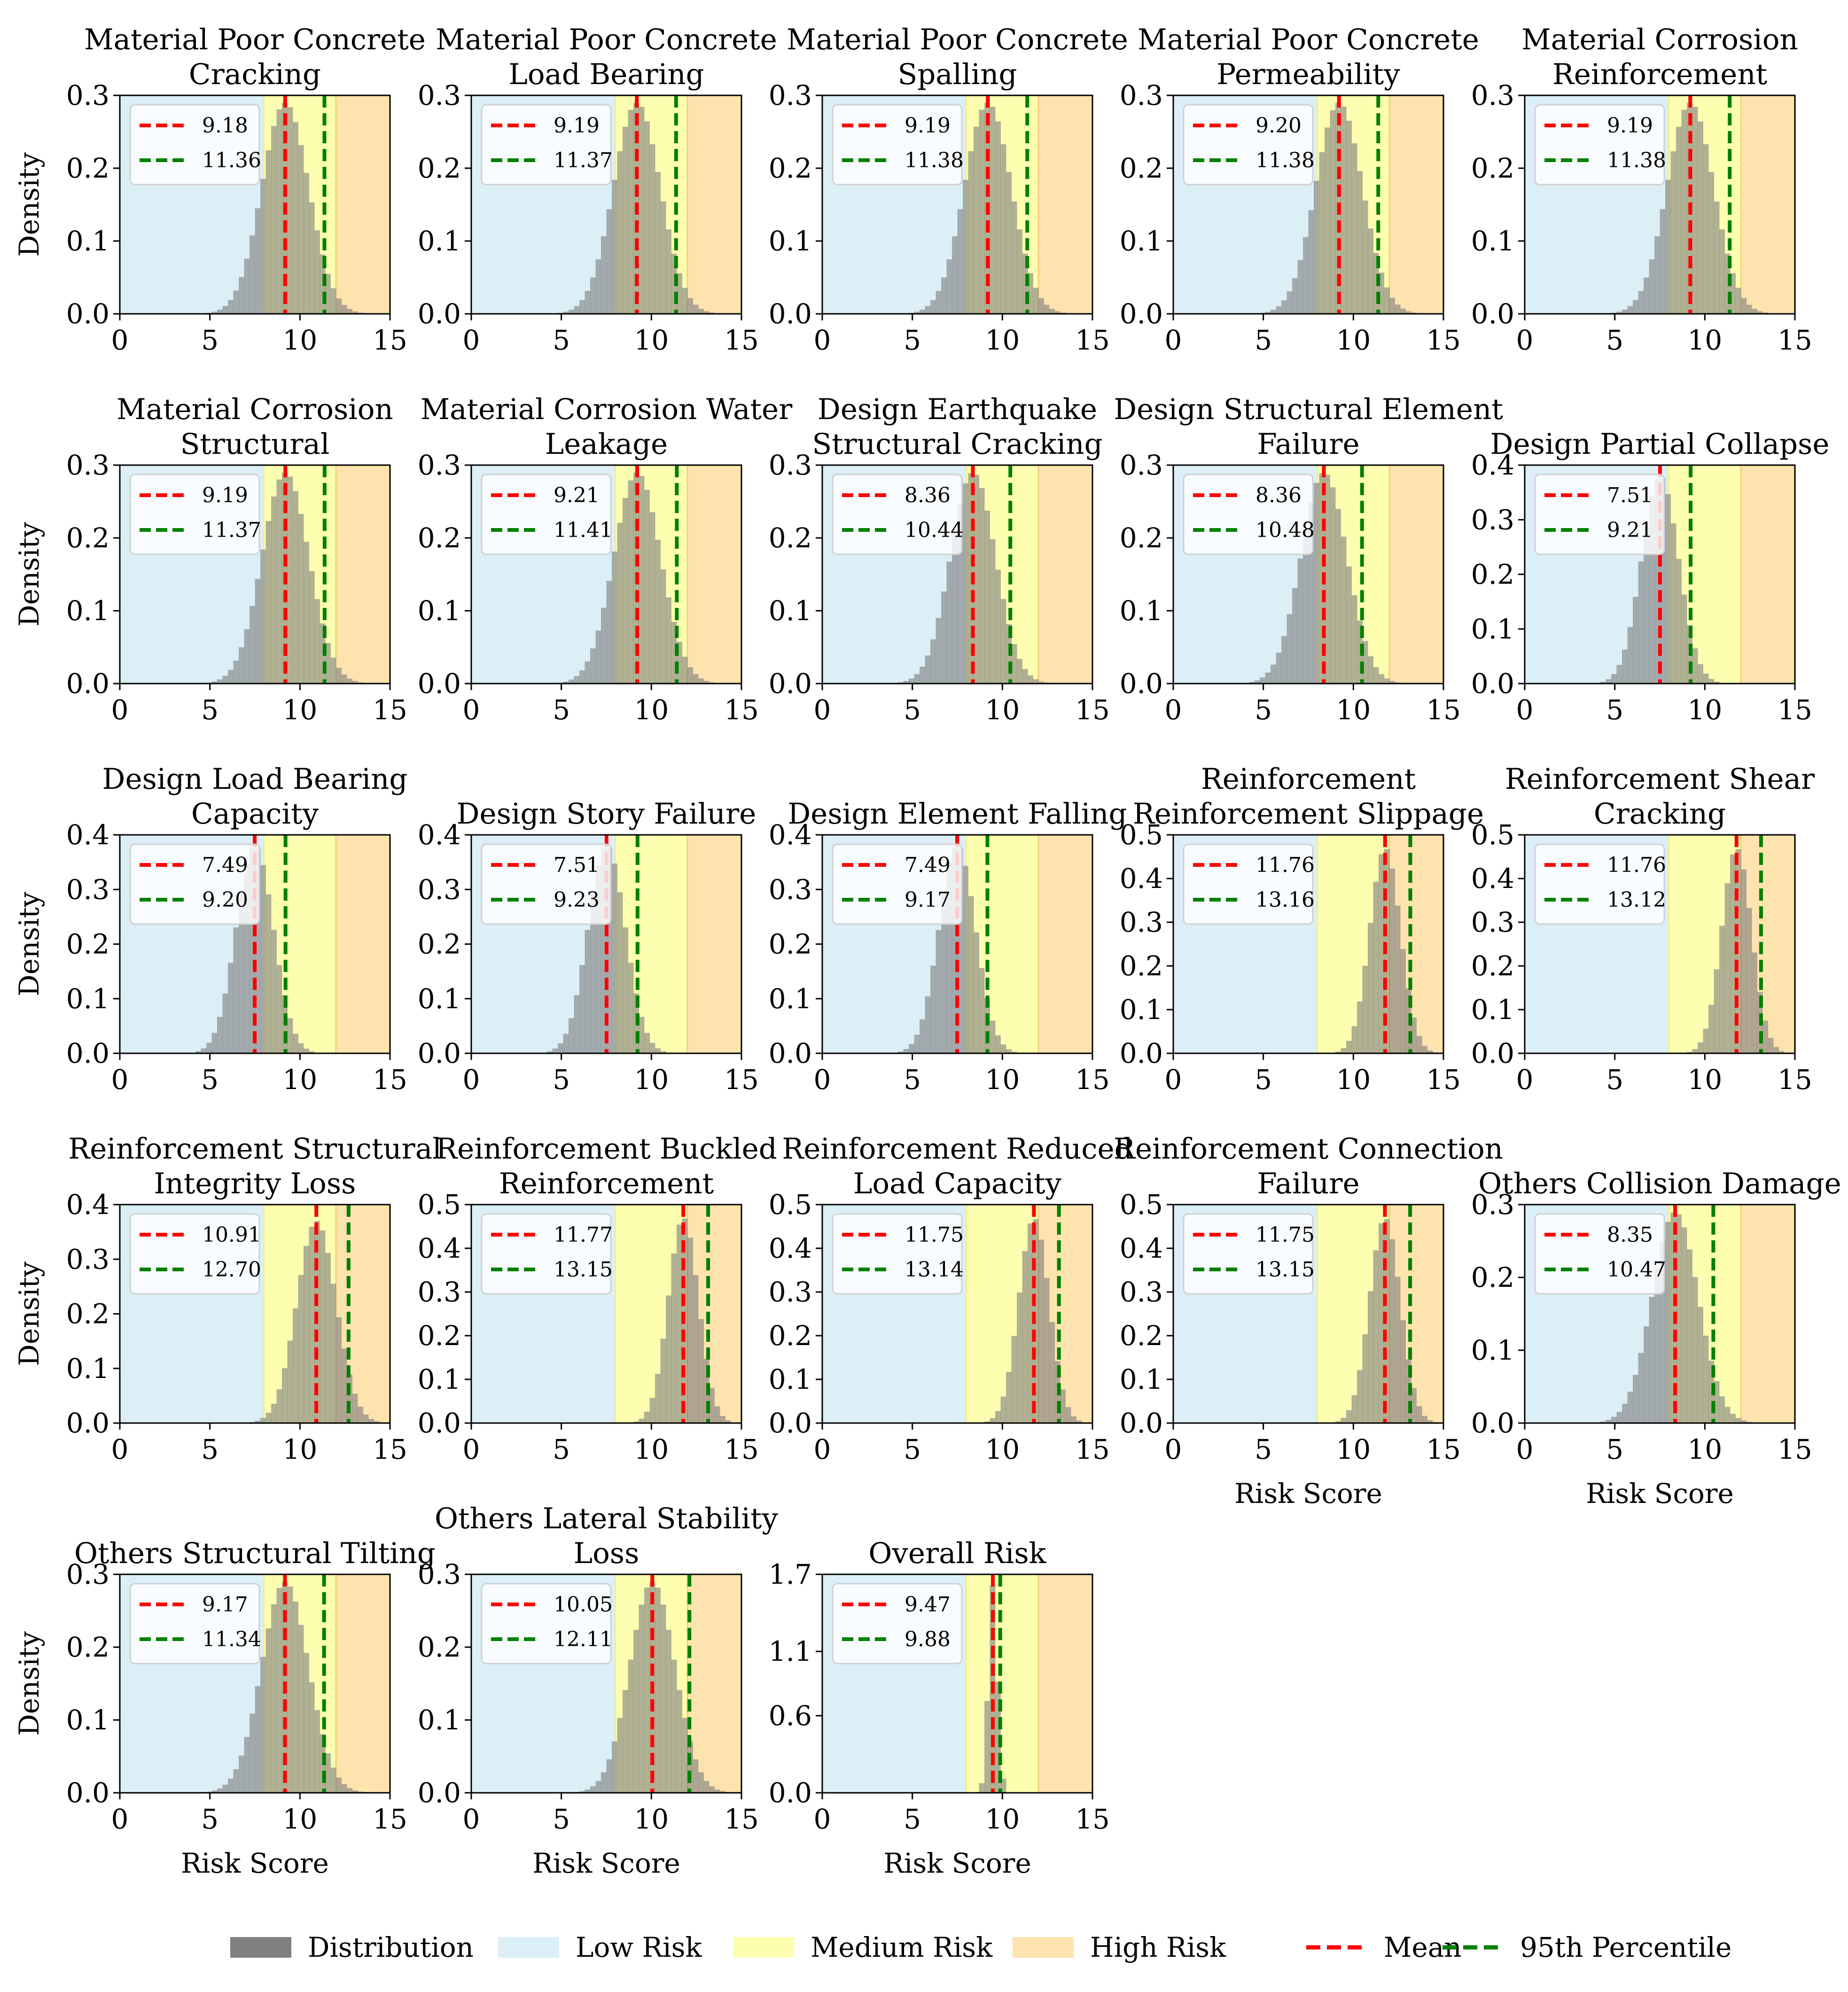 The width and height of the screenshot is (1848, 1992). What do you see at coordinates (606, 1149) in the screenshot?
I see `subplot-title-line1: Reinforcement Buckled` at bounding box center [606, 1149].